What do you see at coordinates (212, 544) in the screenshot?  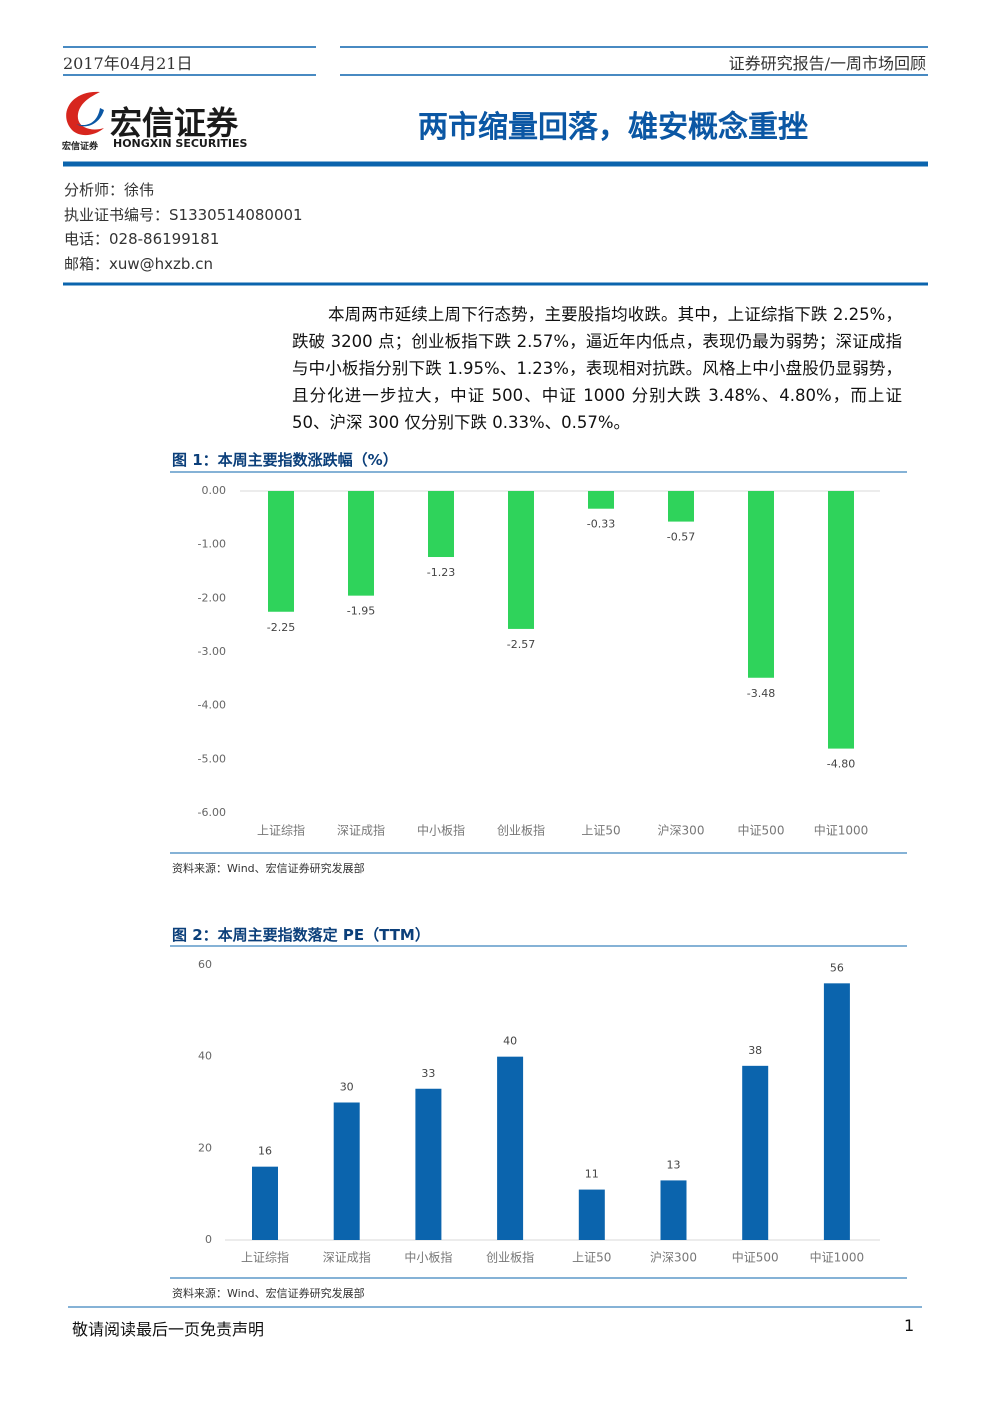 I see `y-tick-label: -1.00` at bounding box center [212, 544].